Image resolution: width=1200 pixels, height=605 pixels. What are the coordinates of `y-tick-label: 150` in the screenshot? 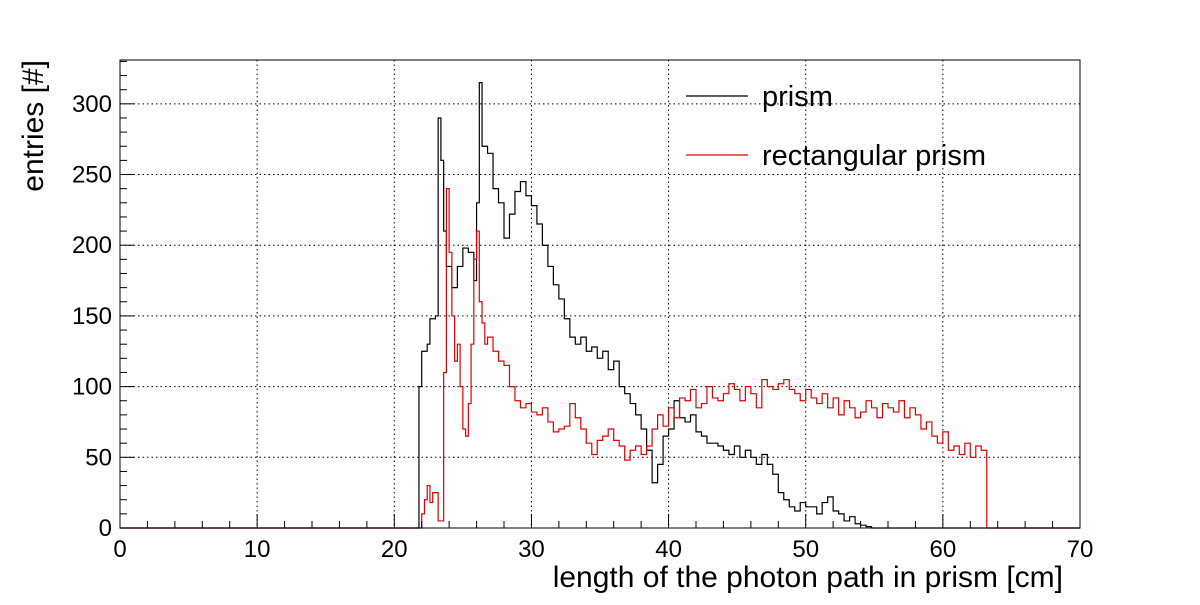 It's located at (92, 316).